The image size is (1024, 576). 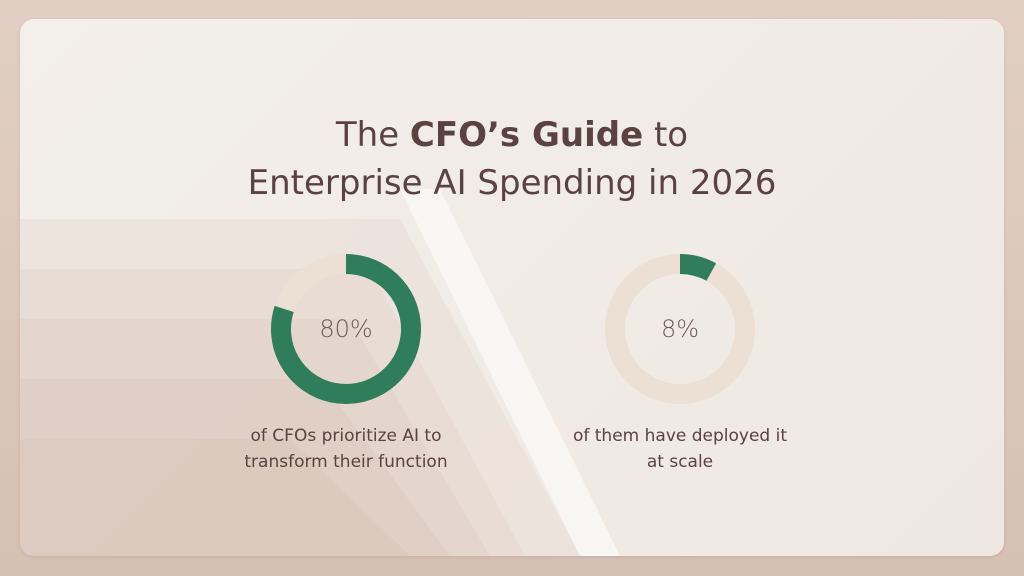 I want to click on caption-line-2: at scale, so click(x=680, y=462).